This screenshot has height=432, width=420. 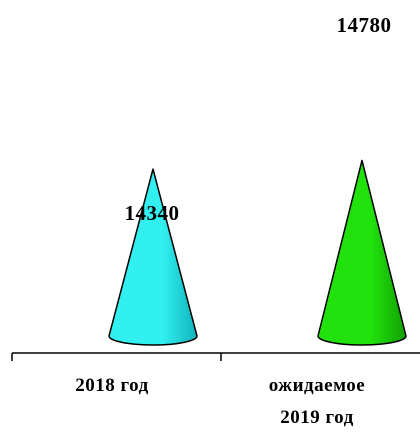 What do you see at coordinates (364, 25) in the screenshot?
I see `data-label-2019: 14780` at bounding box center [364, 25].